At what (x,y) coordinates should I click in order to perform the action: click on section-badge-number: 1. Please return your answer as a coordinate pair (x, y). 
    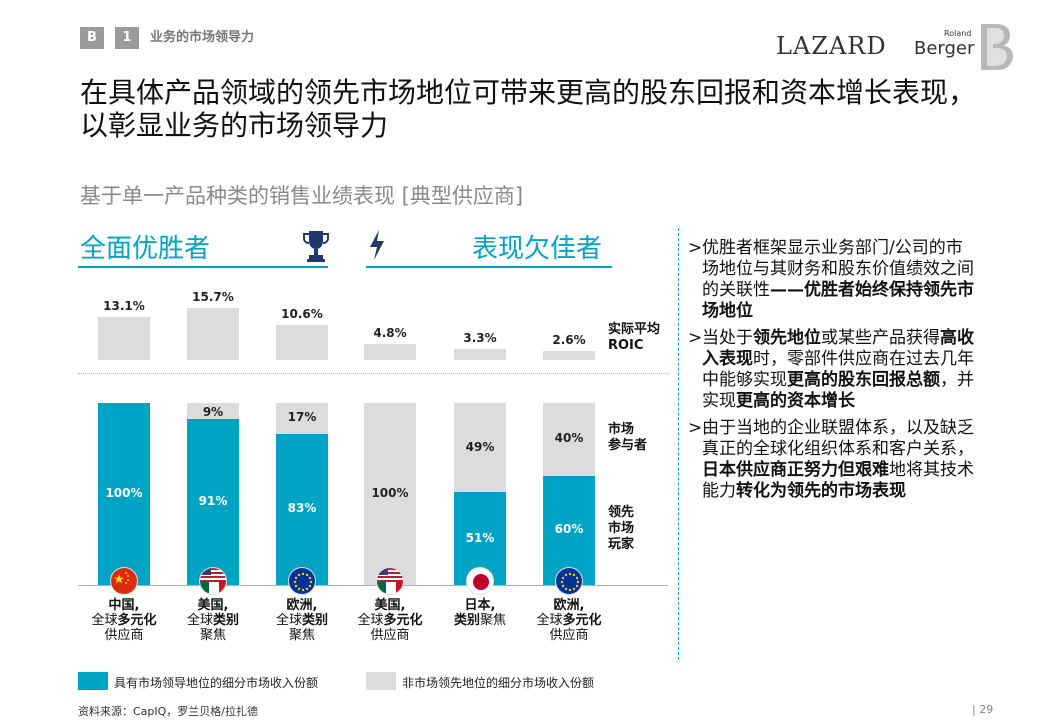
    Looking at the image, I should click on (127, 38).